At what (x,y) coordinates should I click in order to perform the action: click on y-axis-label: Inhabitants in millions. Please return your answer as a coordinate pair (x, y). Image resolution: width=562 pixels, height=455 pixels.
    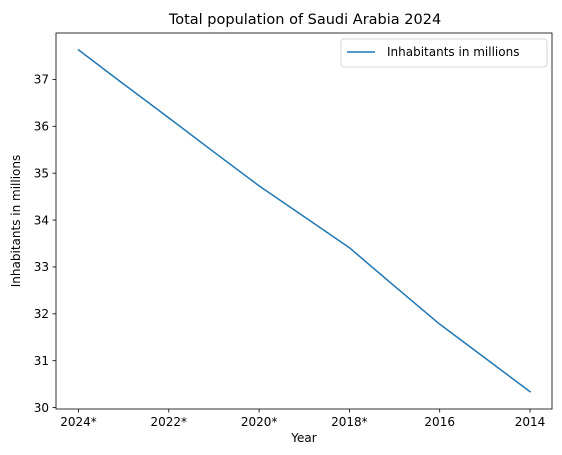
    Looking at the image, I should click on (16, 221).